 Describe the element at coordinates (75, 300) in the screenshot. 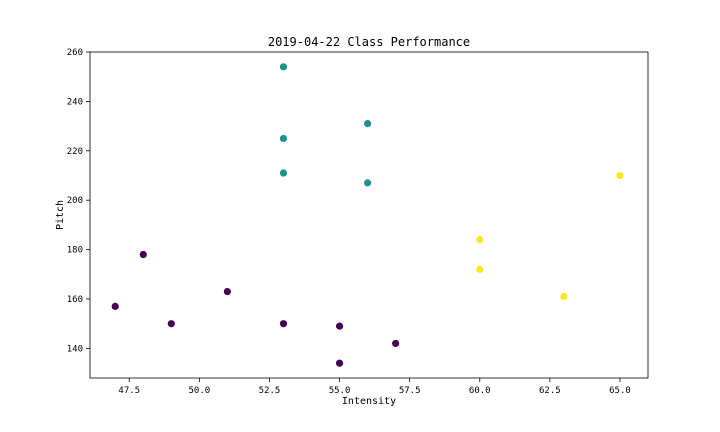

I see `y-tick-label: 160` at that location.